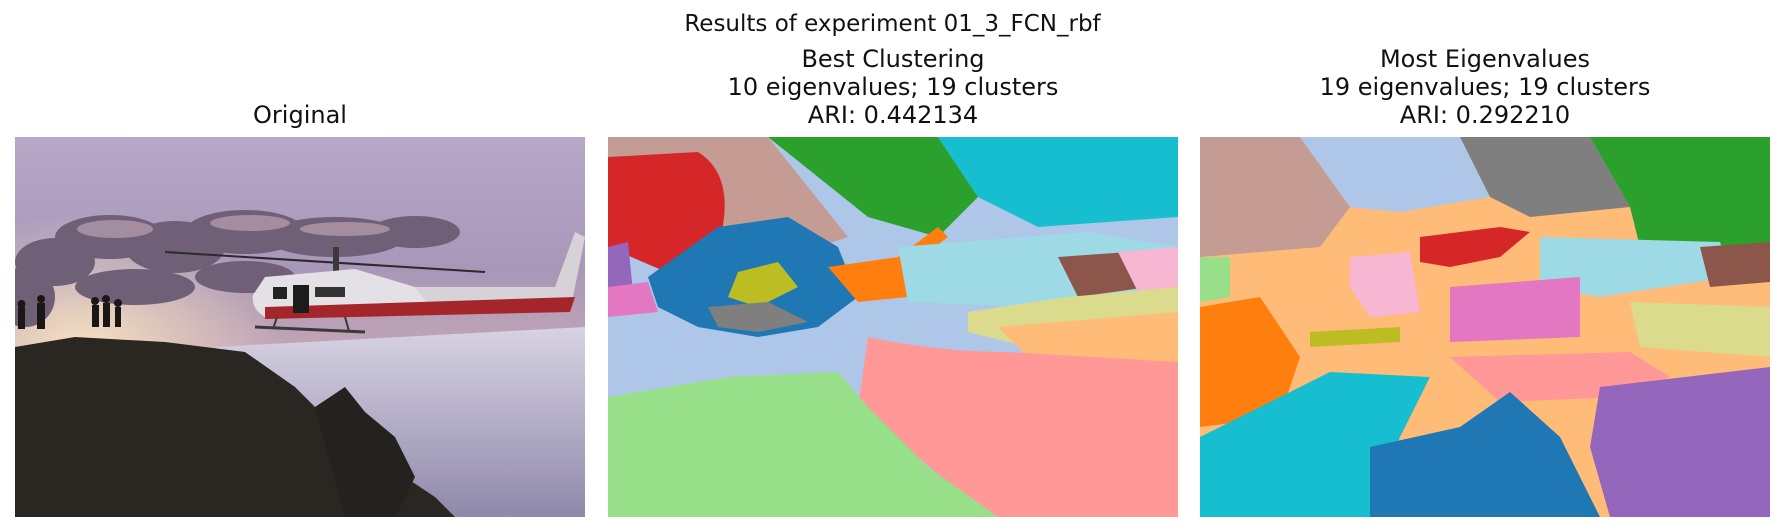  What do you see at coordinates (1018, 427) in the screenshot?
I see `segment-salmon` at bounding box center [1018, 427].